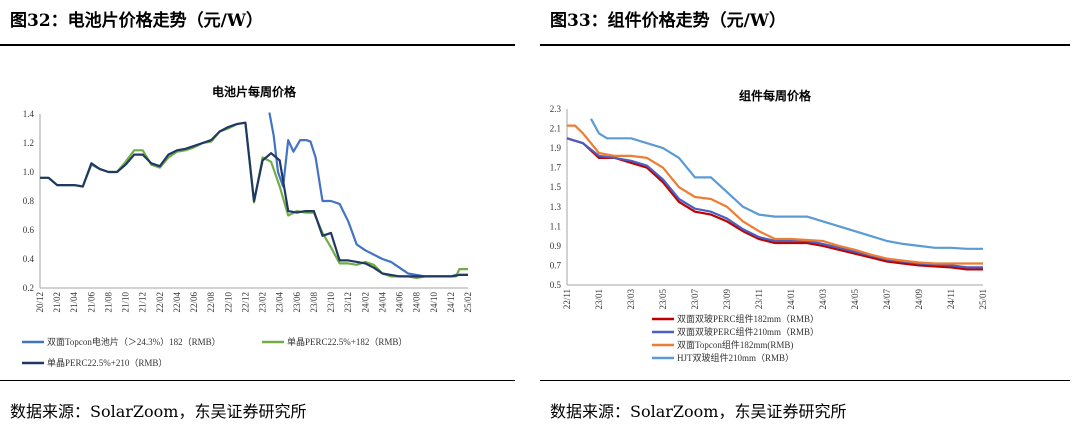  What do you see at coordinates (663, 299) in the screenshot?
I see `x-tick-label: 23/05` at bounding box center [663, 299].